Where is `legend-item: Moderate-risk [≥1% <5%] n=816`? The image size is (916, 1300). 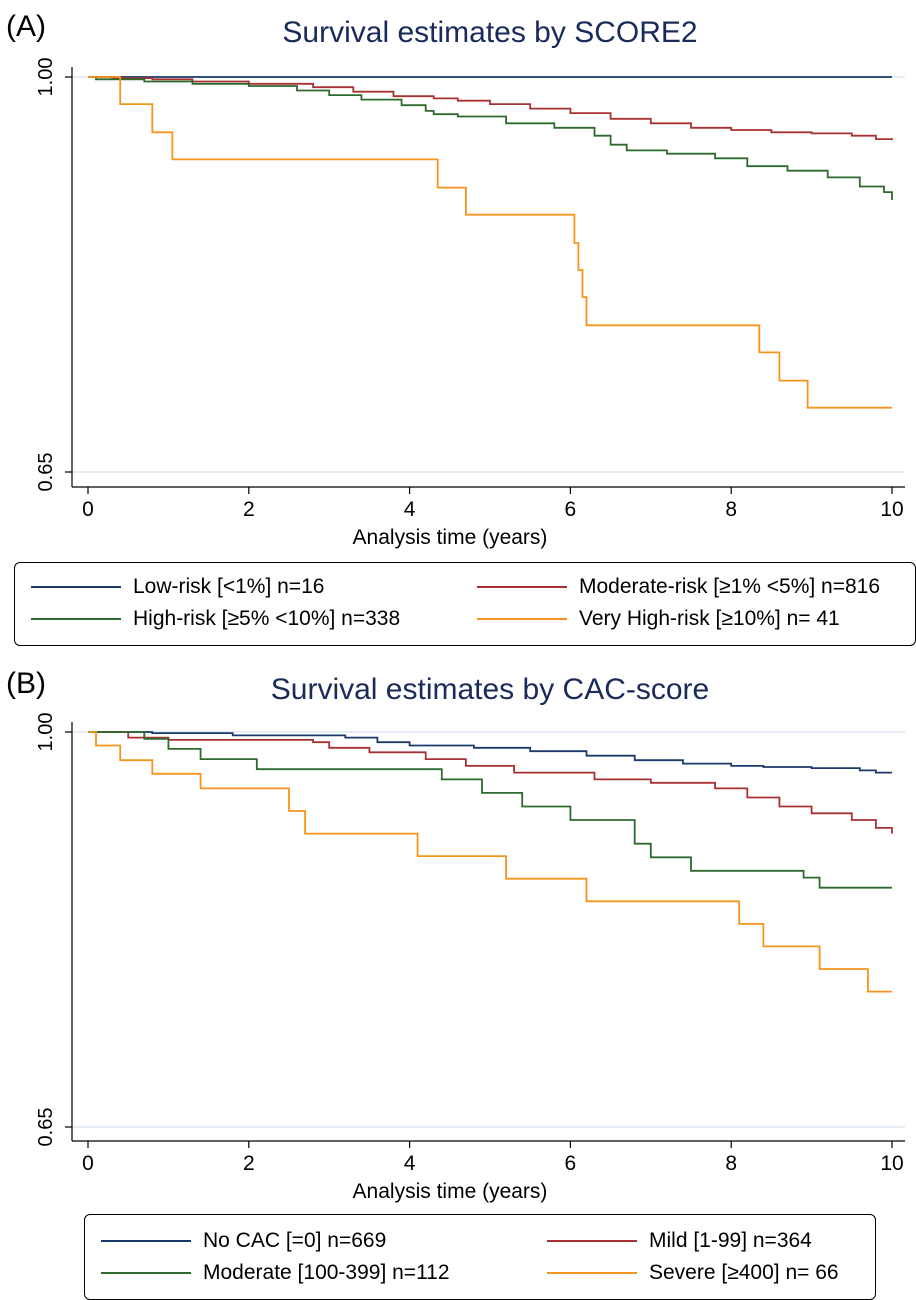
legend-item: Moderate-risk [≥1% <5%] n=816 is located at coordinates (678, 587).